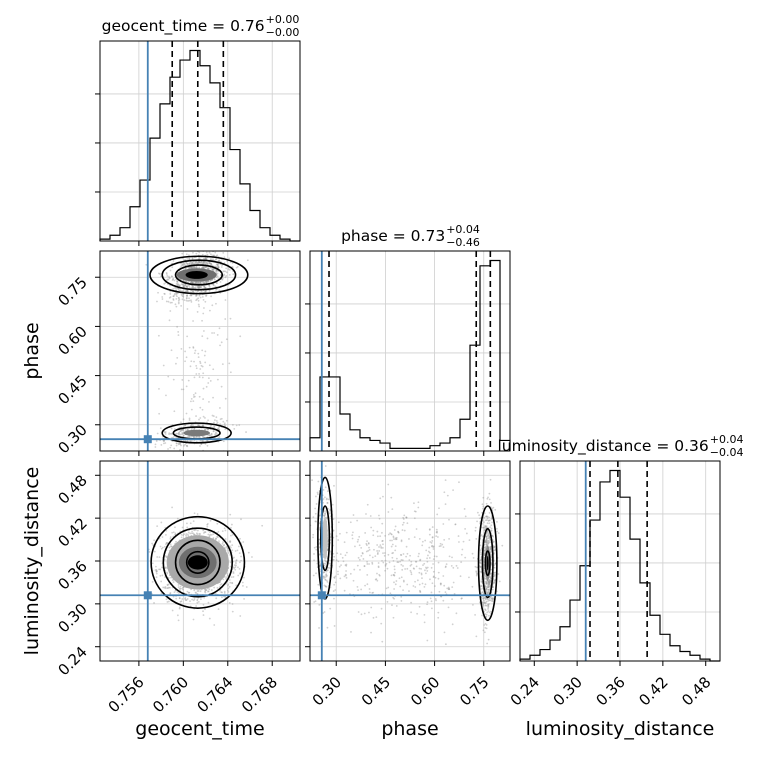  I want to click on title-phase: phase = 0.73 +0.04−0.46, so click(410, 236).